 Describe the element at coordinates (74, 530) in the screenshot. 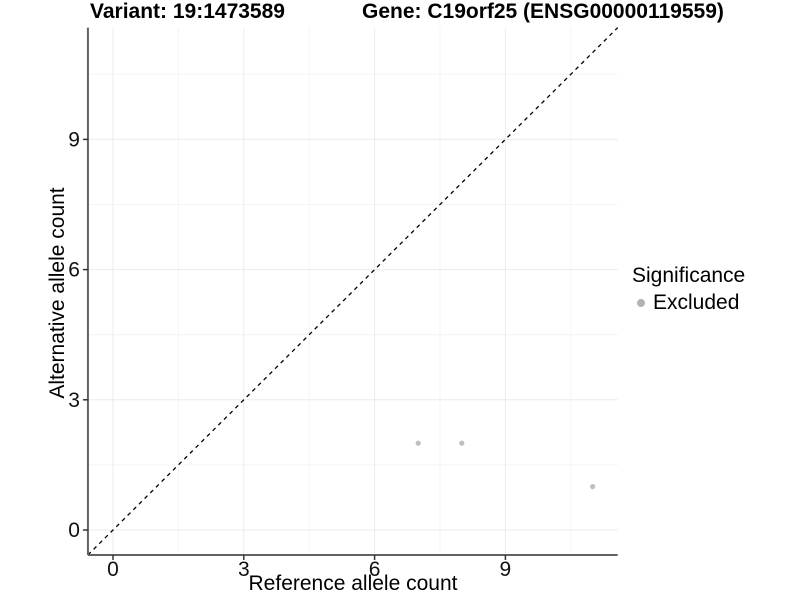

I see `y-tick-label: 0` at that location.